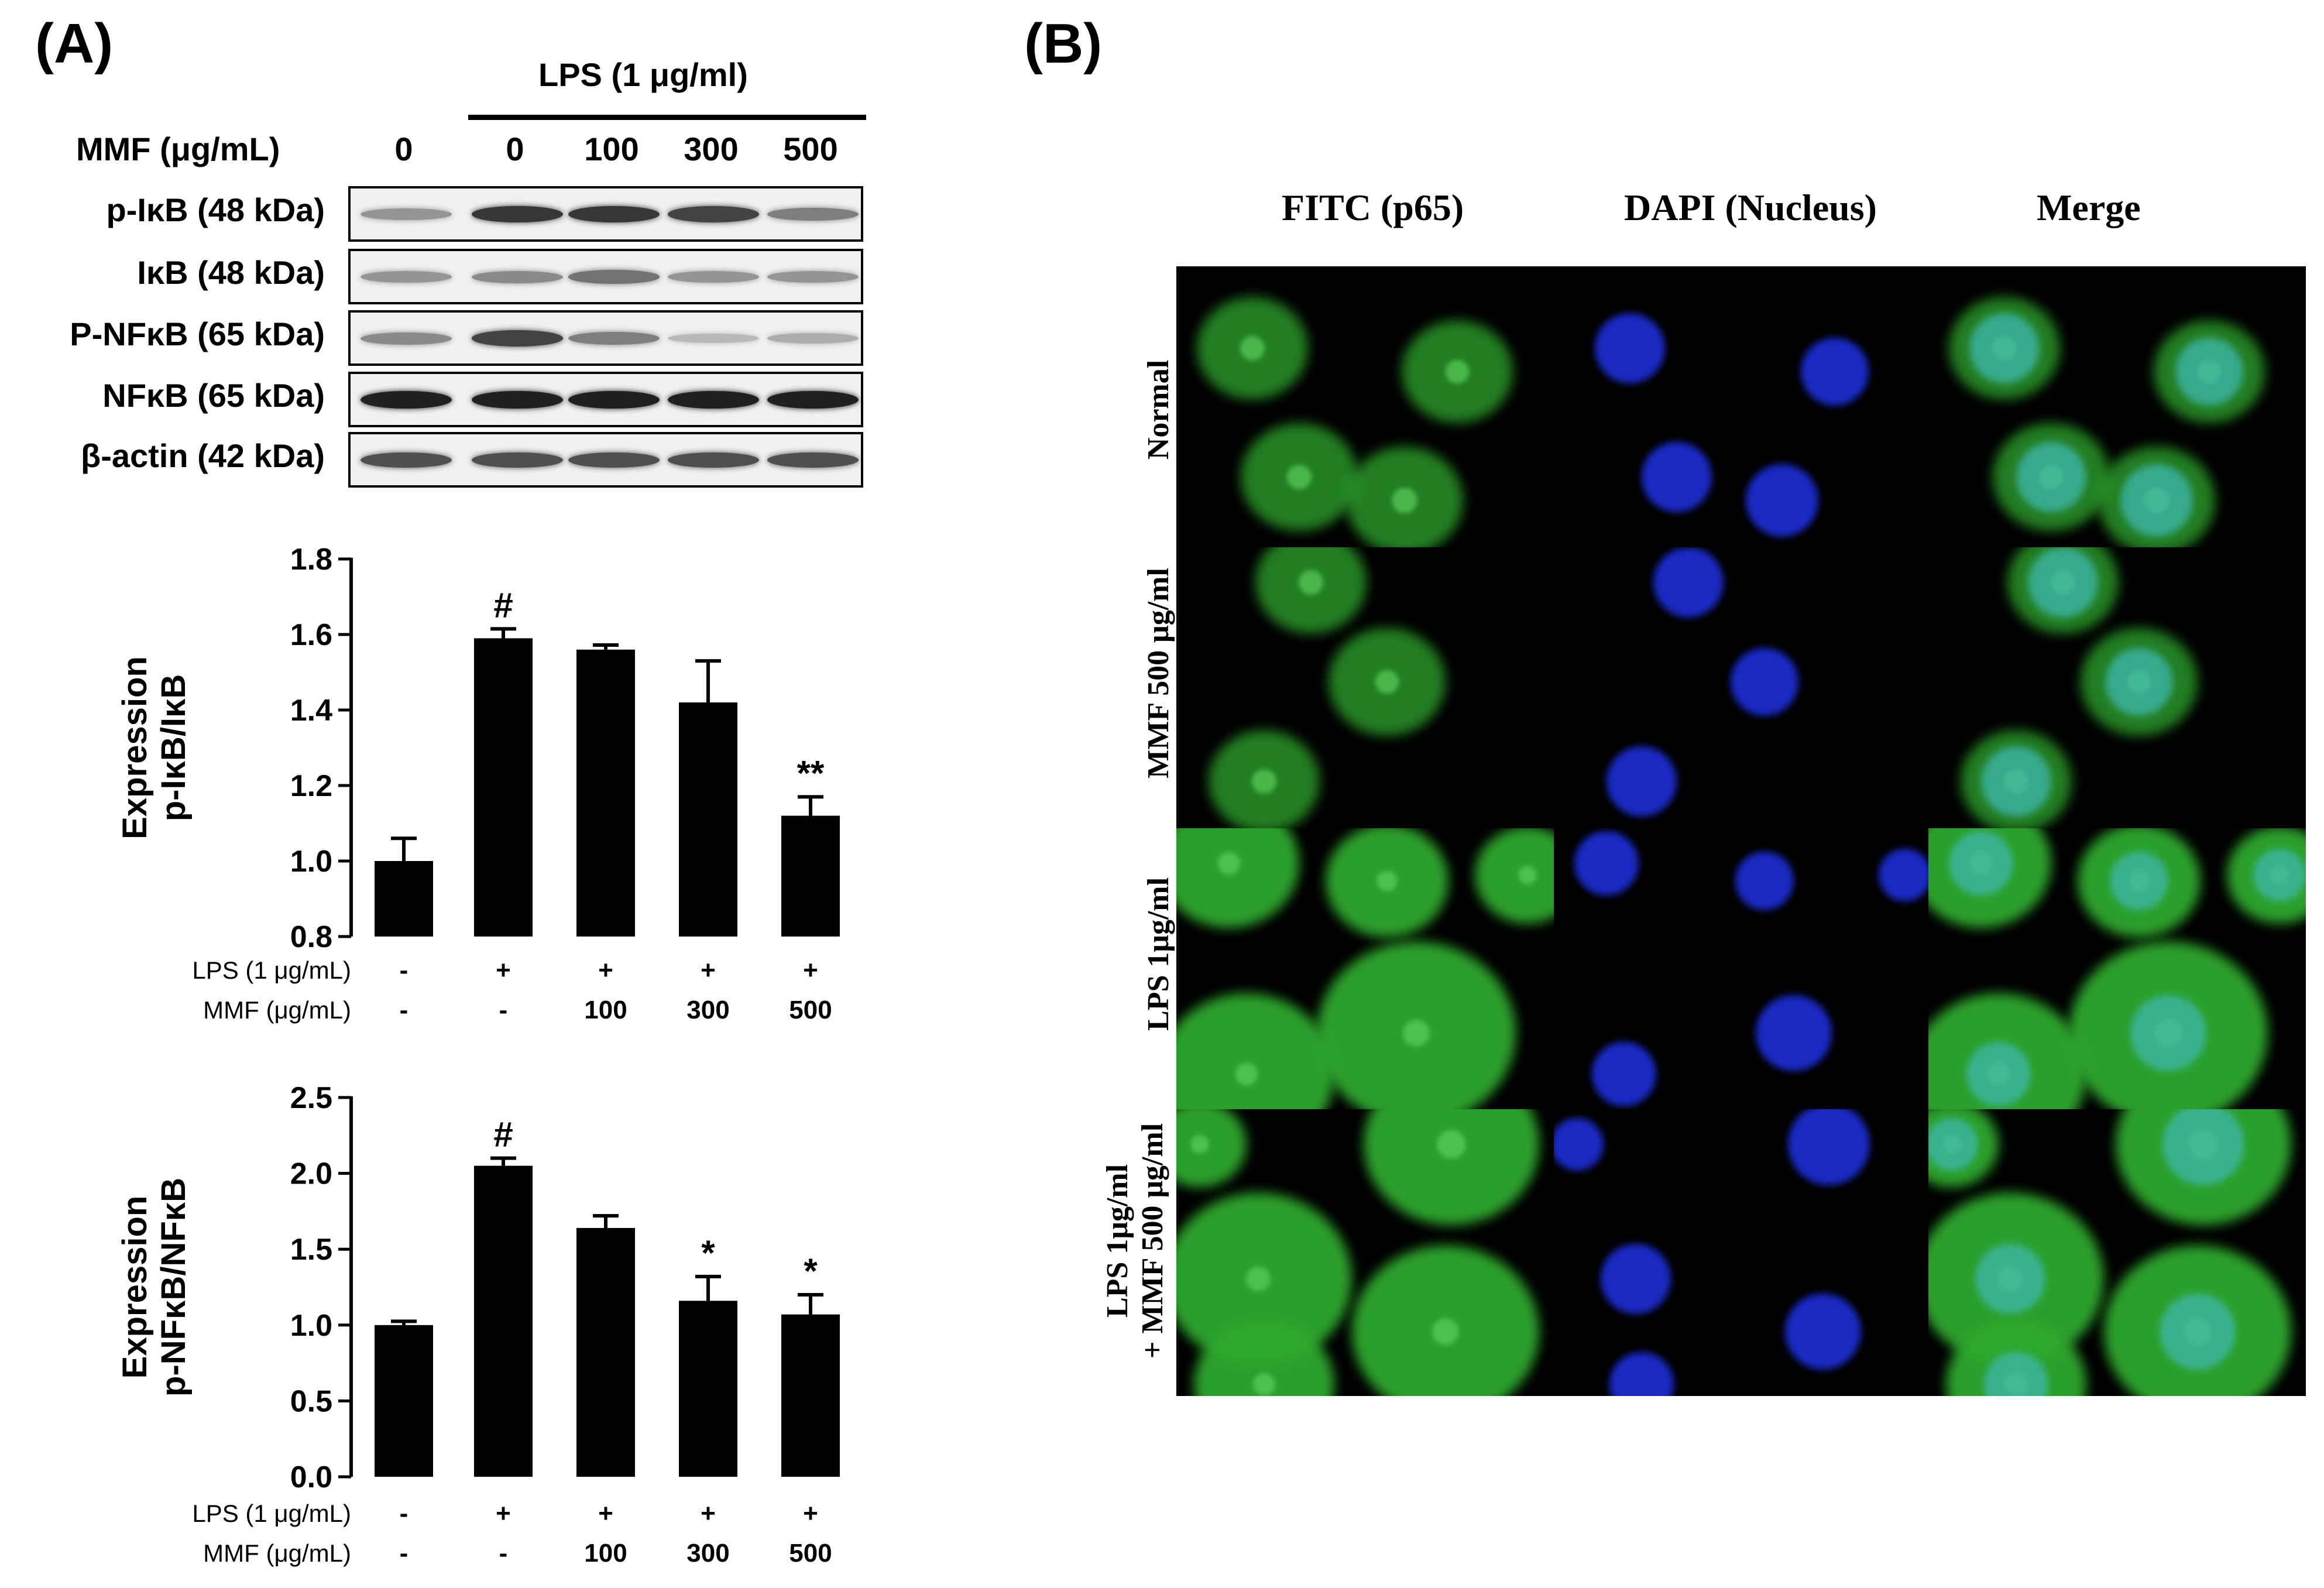 The image size is (2324, 1588). What do you see at coordinates (311, 635) in the screenshot?
I see `y-tick-label: 1.6` at bounding box center [311, 635].